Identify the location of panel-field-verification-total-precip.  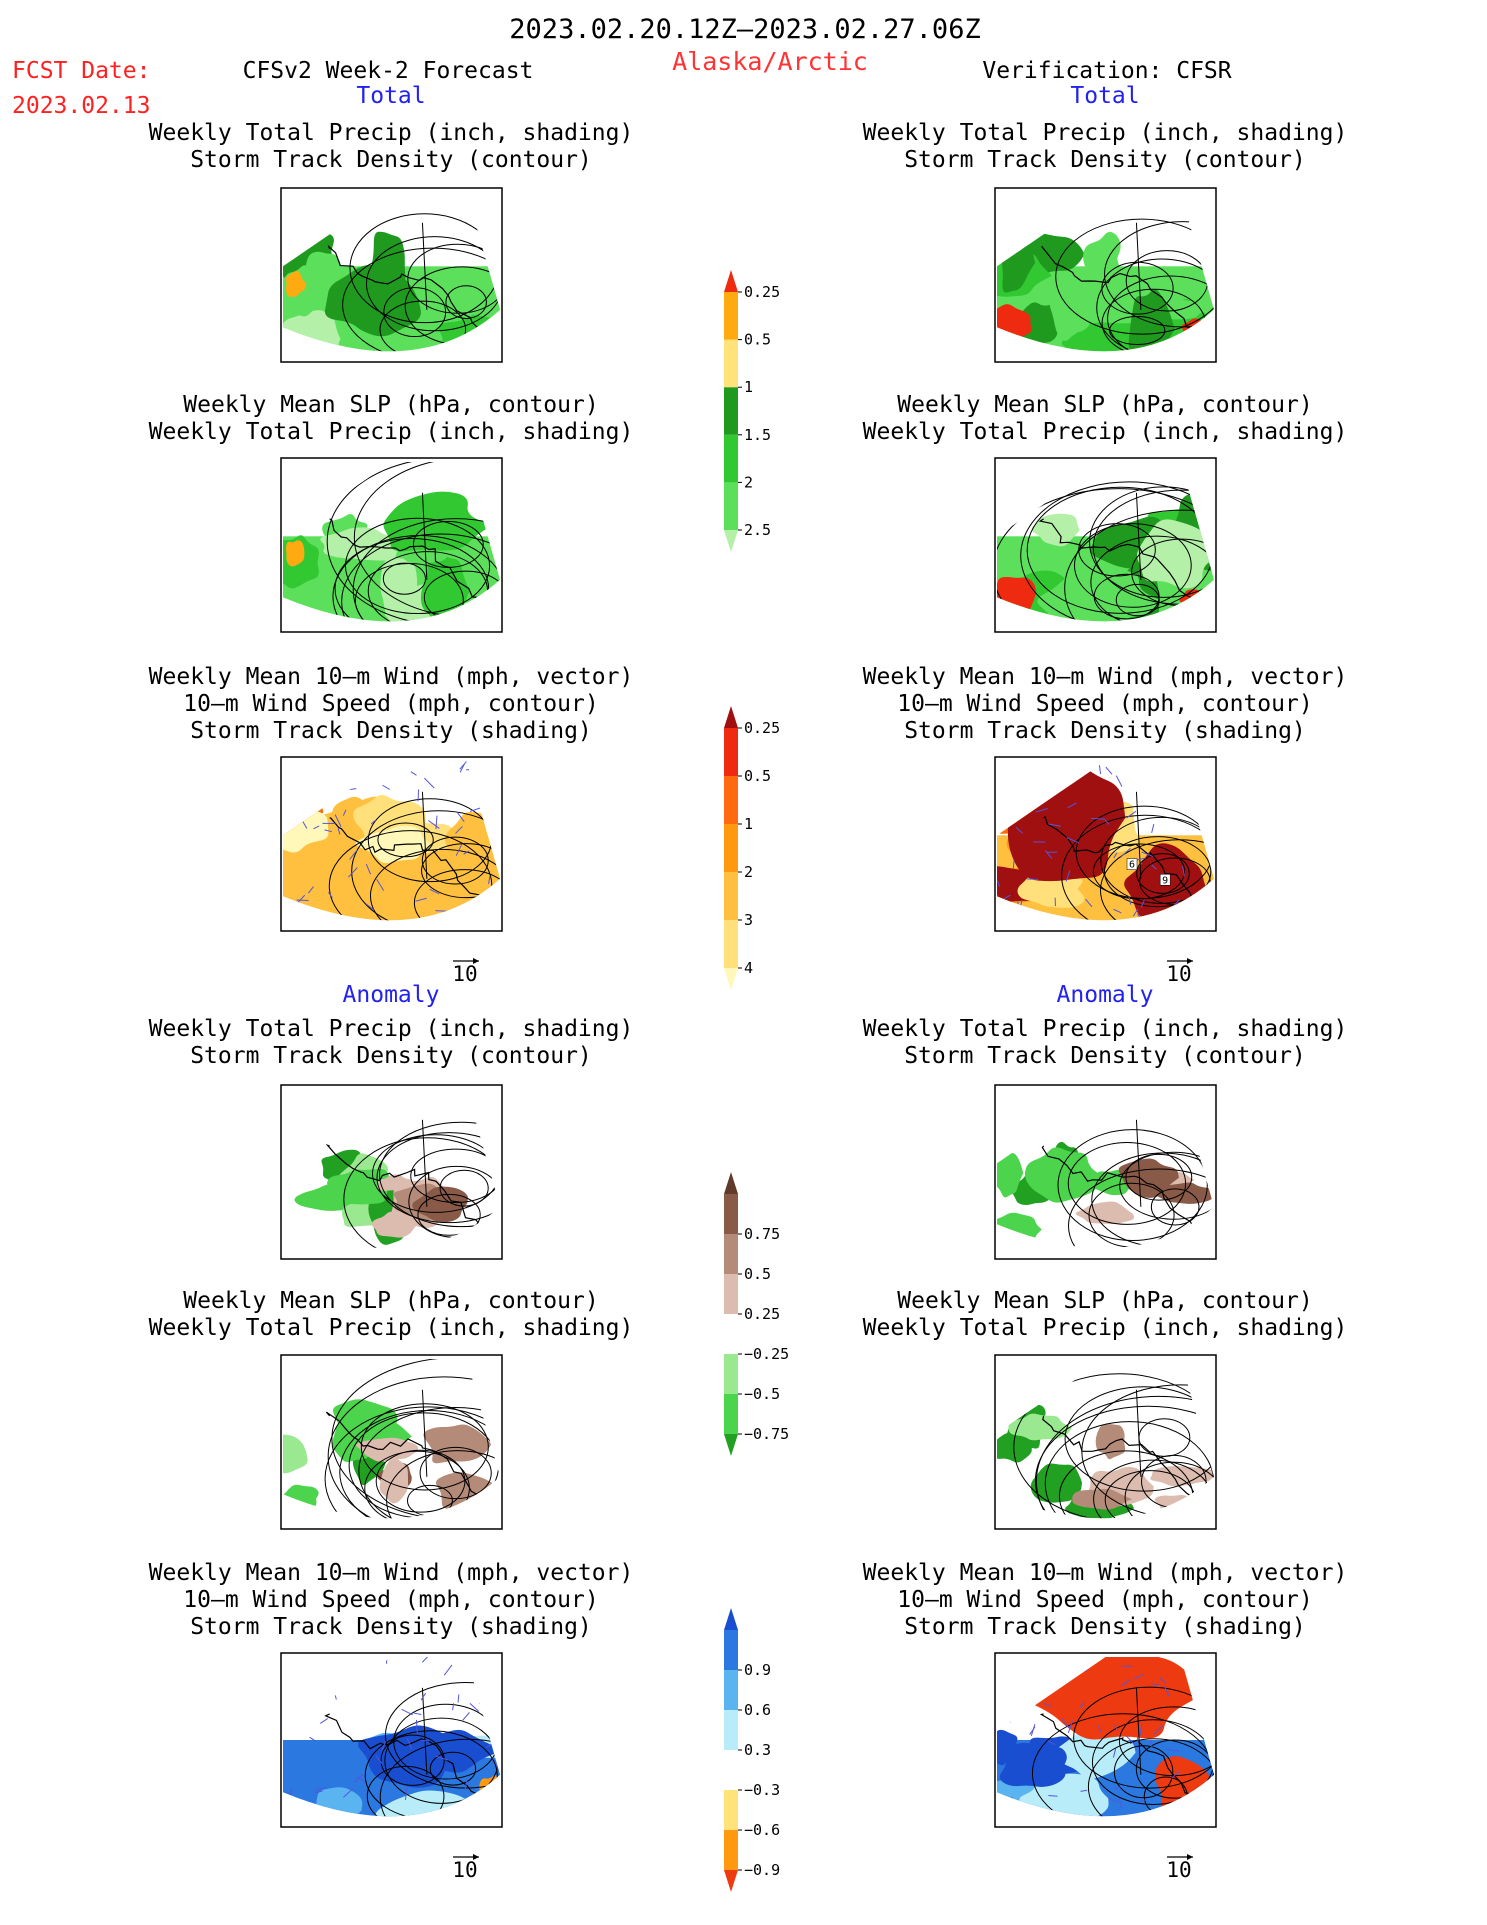
(1105, 272).